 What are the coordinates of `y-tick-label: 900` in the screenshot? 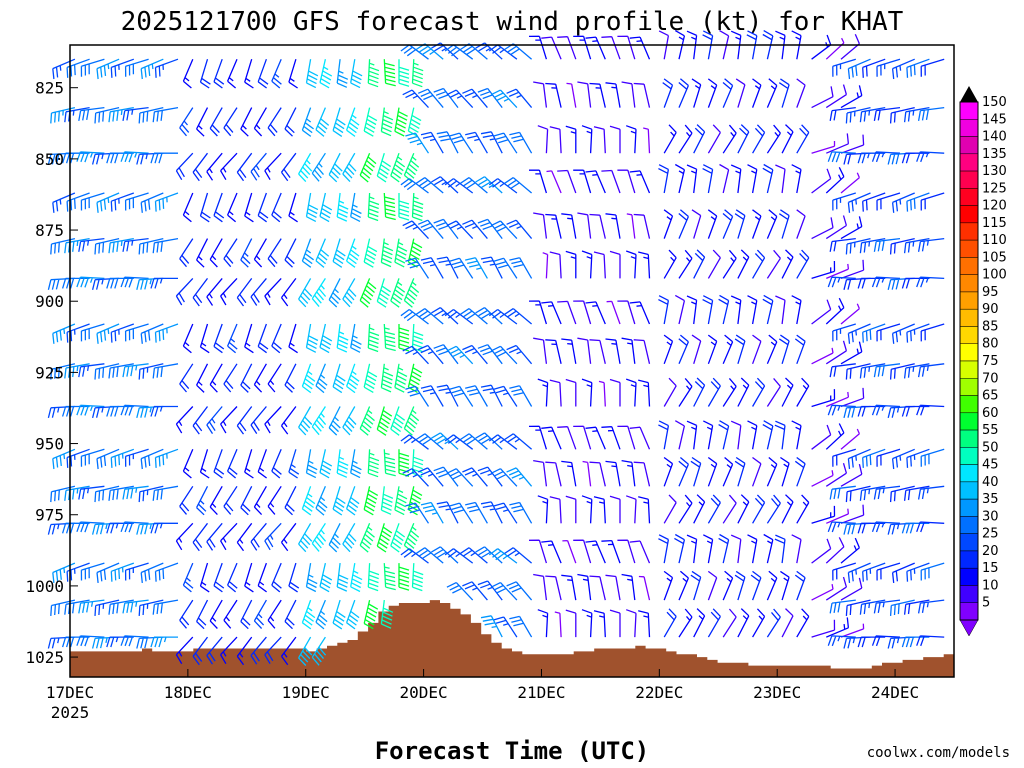 It's located at (49, 301).